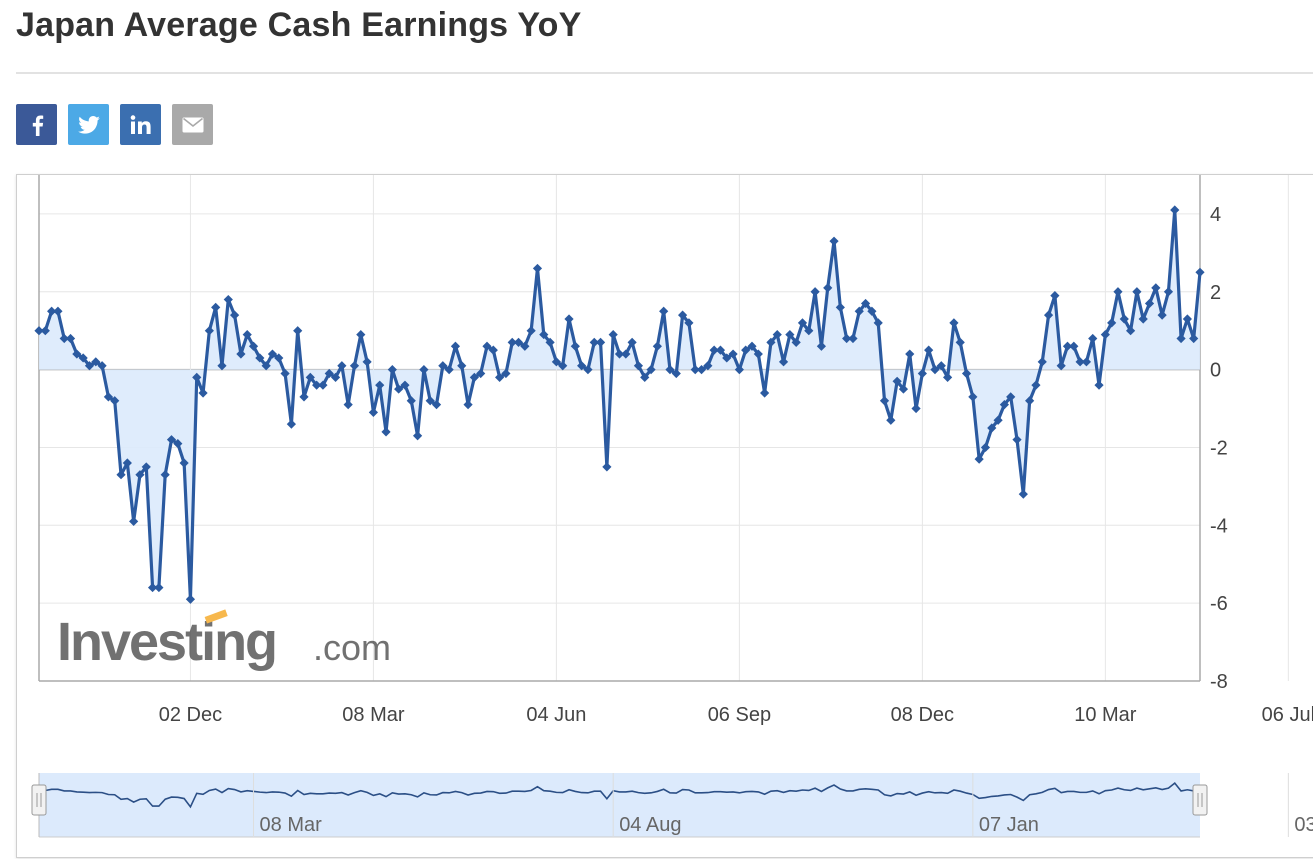 The image size is (1313, 859). Describe the element at coordinates (1215, 215) in the screenshot. I see `y-tick-label: 4` at that location.